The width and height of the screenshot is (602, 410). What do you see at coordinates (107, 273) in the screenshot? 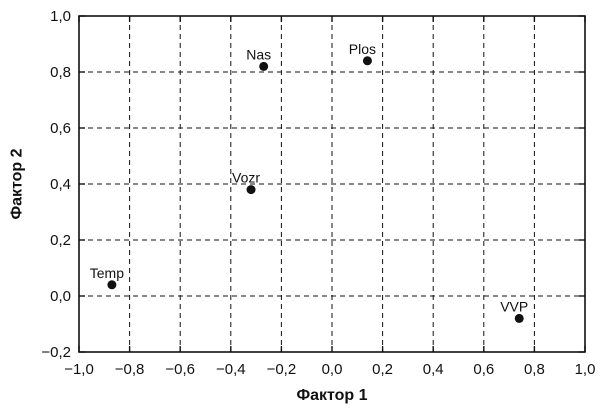
I see `point-label: Temp` at bounding box center [107, 273].